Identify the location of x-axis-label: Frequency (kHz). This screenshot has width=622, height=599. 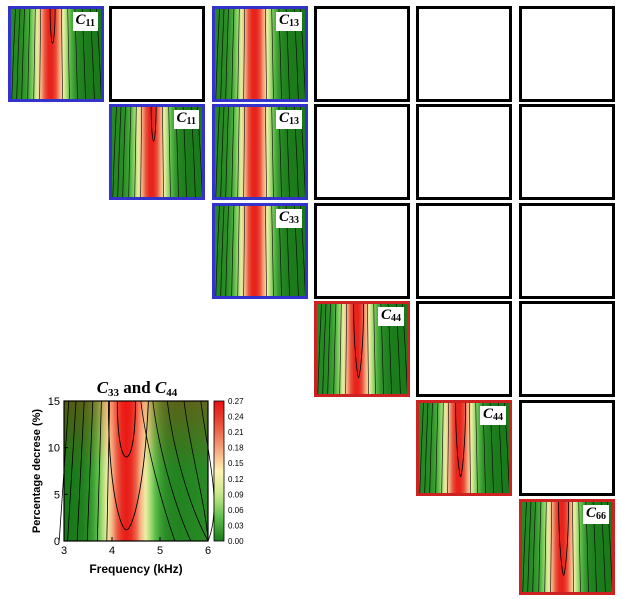
(135, 569).